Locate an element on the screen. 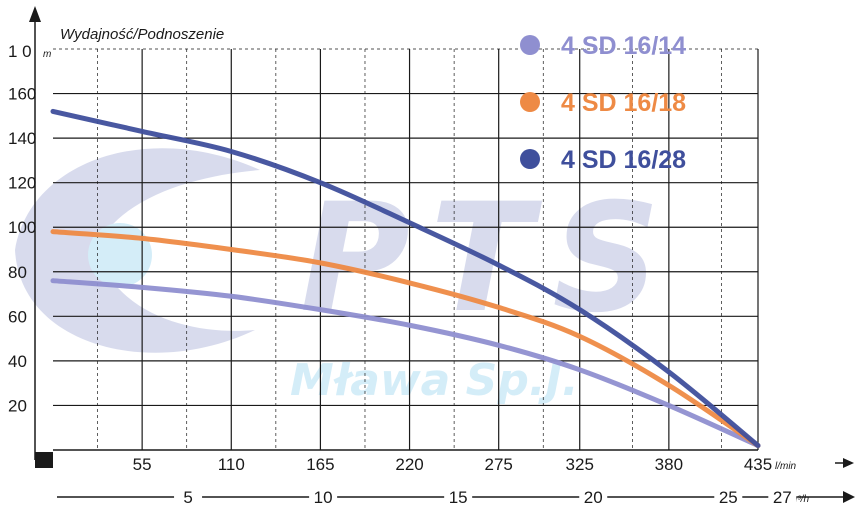 The width and height of the screenshot is (859, 517). watermark-sub-text: Mława Sp.J. is located at coordinates (434, 380).